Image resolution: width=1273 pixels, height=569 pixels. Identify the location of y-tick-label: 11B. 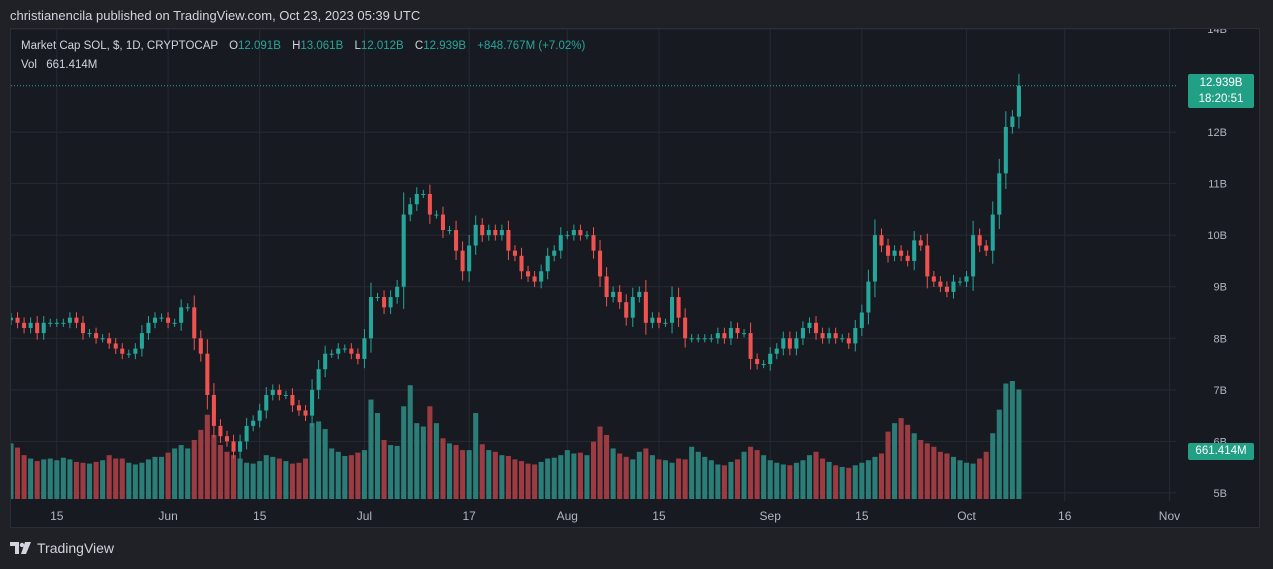
(1217, 185).